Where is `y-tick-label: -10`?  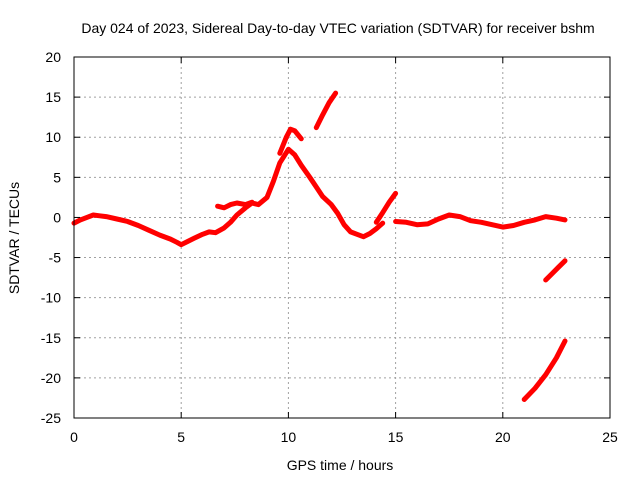 y-tick-label: -10 is located at coordinates (51, 298).